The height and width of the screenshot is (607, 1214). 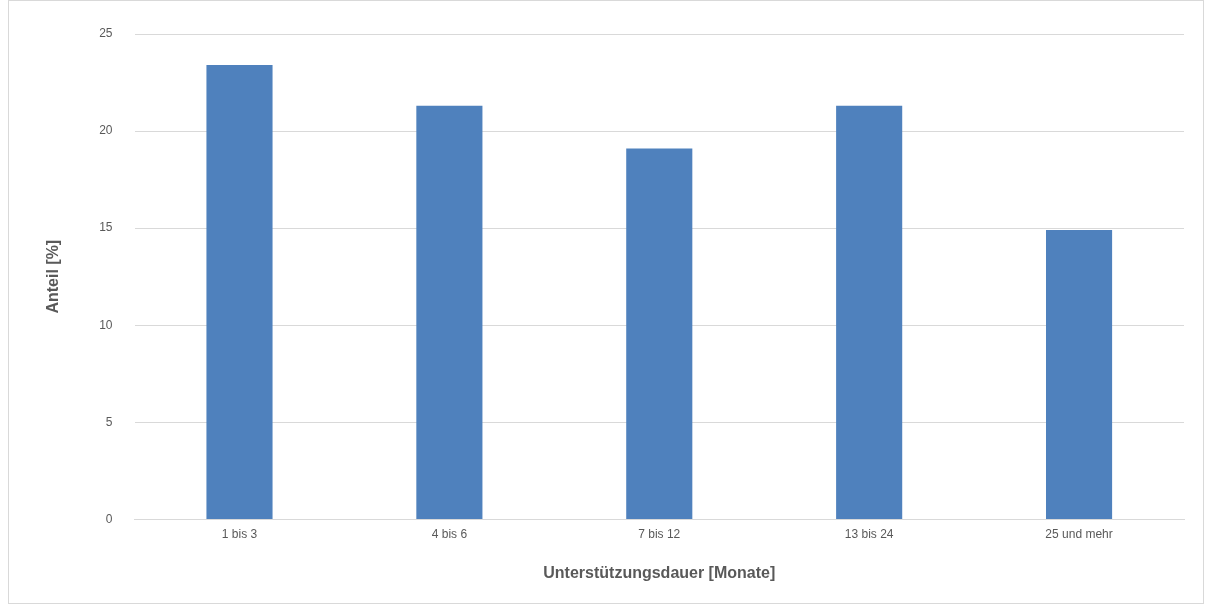 What do you see at coordinates (239, 533) in the screenshot?
I see `x-tick-label: 1 bis 3` at bounding box center [239, 533].